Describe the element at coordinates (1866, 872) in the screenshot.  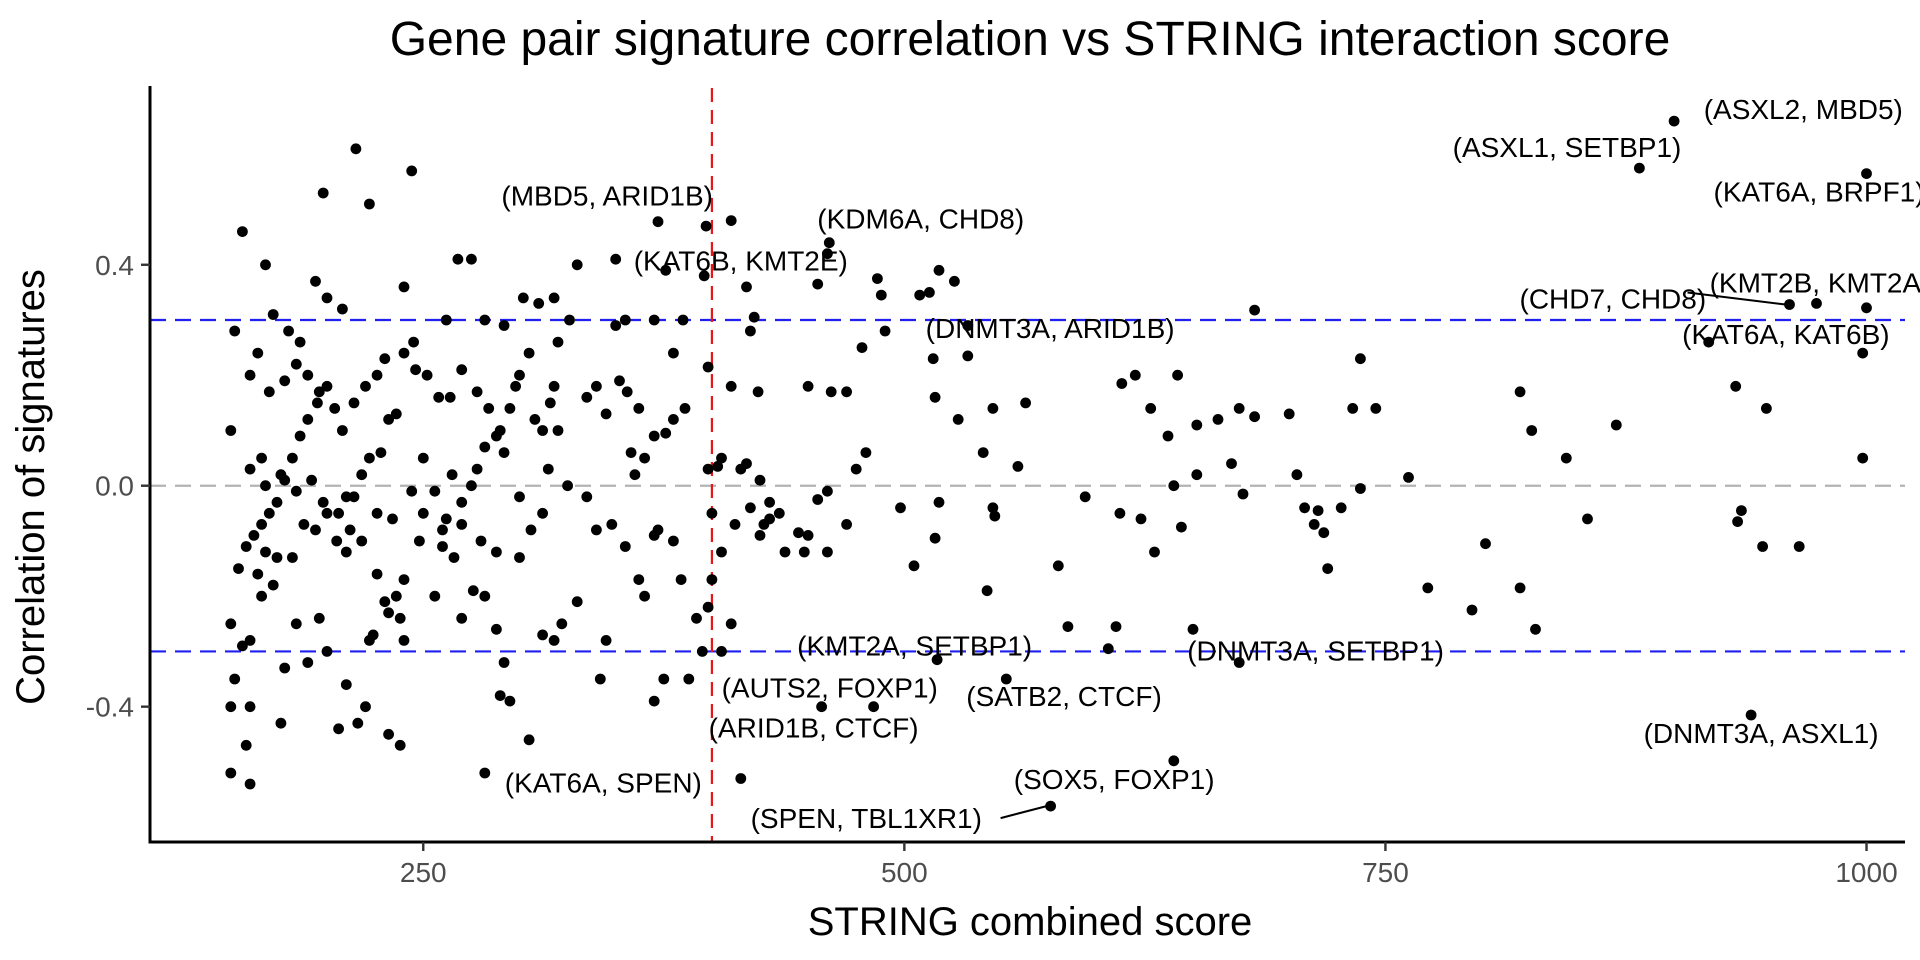
I see `x-tick-label: 1000` at that location.